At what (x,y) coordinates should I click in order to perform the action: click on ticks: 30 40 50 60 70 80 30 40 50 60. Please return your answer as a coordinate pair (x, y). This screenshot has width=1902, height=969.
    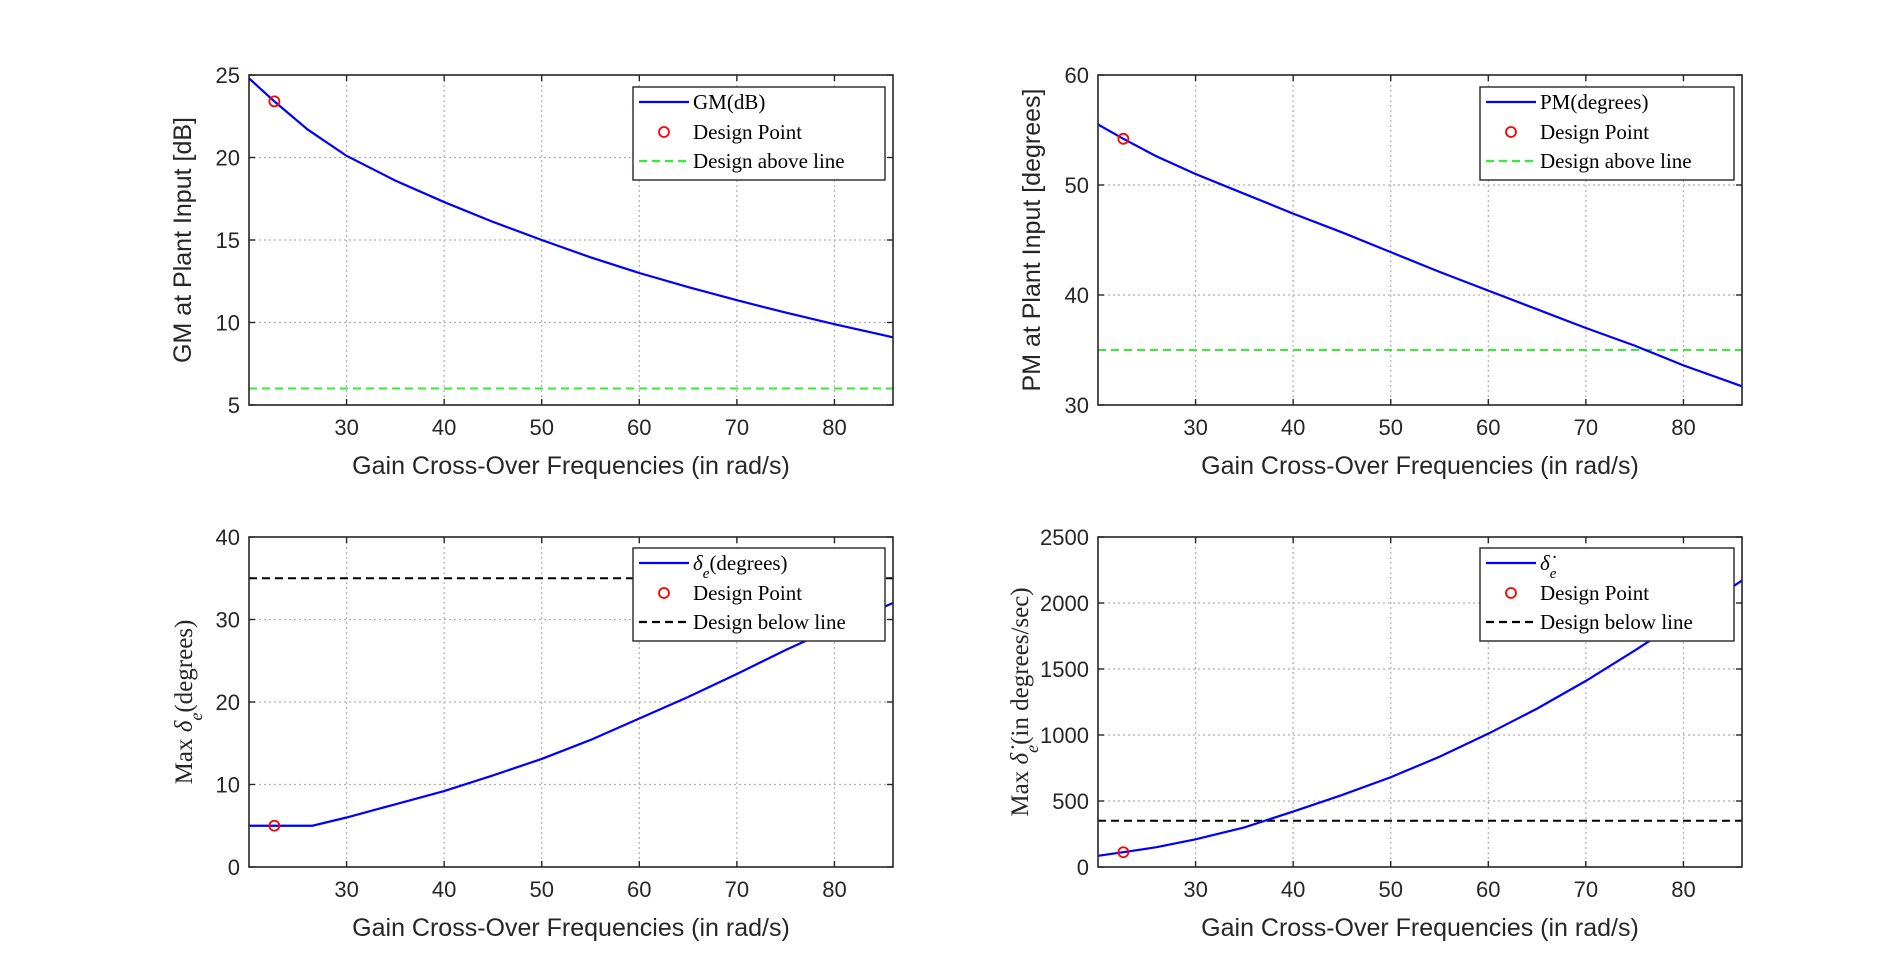
    Looking at the image, I should click on (1403, 251).